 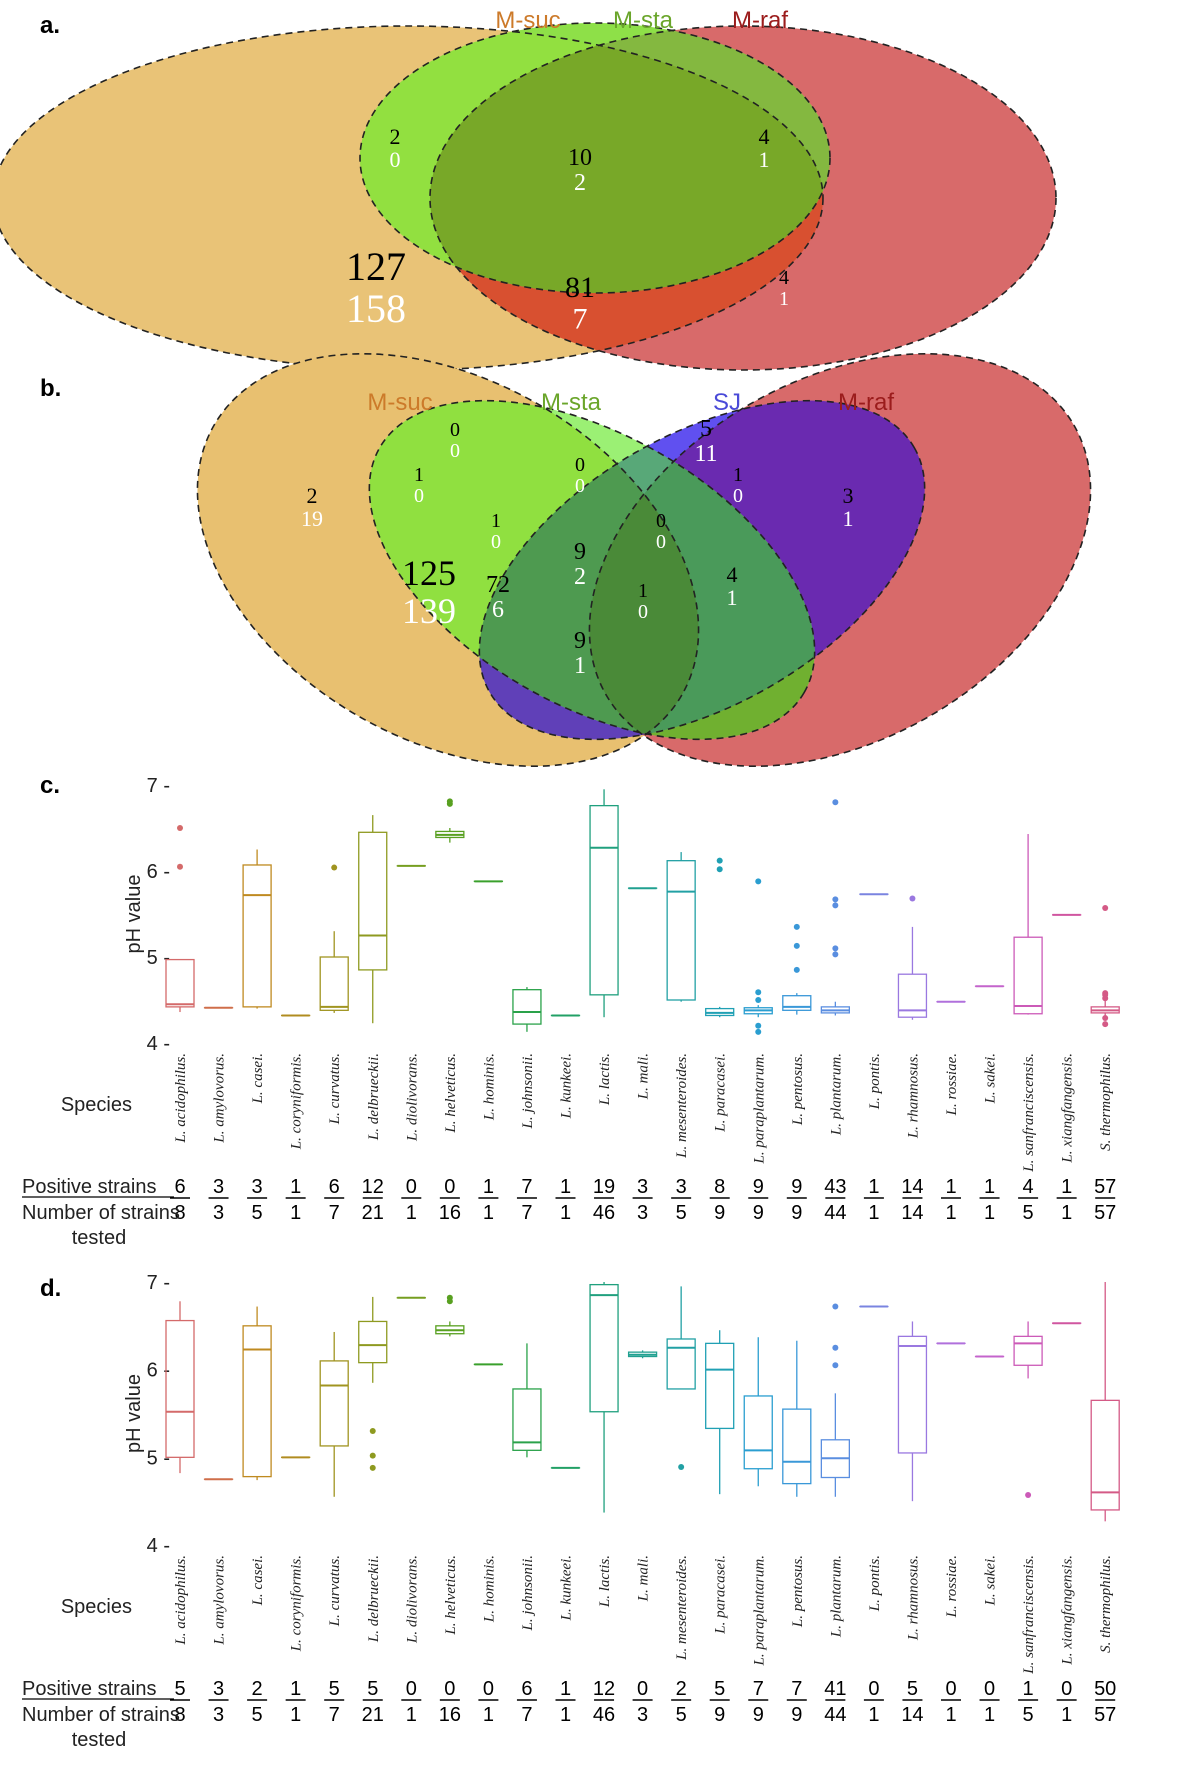 I want to click on tested-count: 7, so click(x=334, y=1213).